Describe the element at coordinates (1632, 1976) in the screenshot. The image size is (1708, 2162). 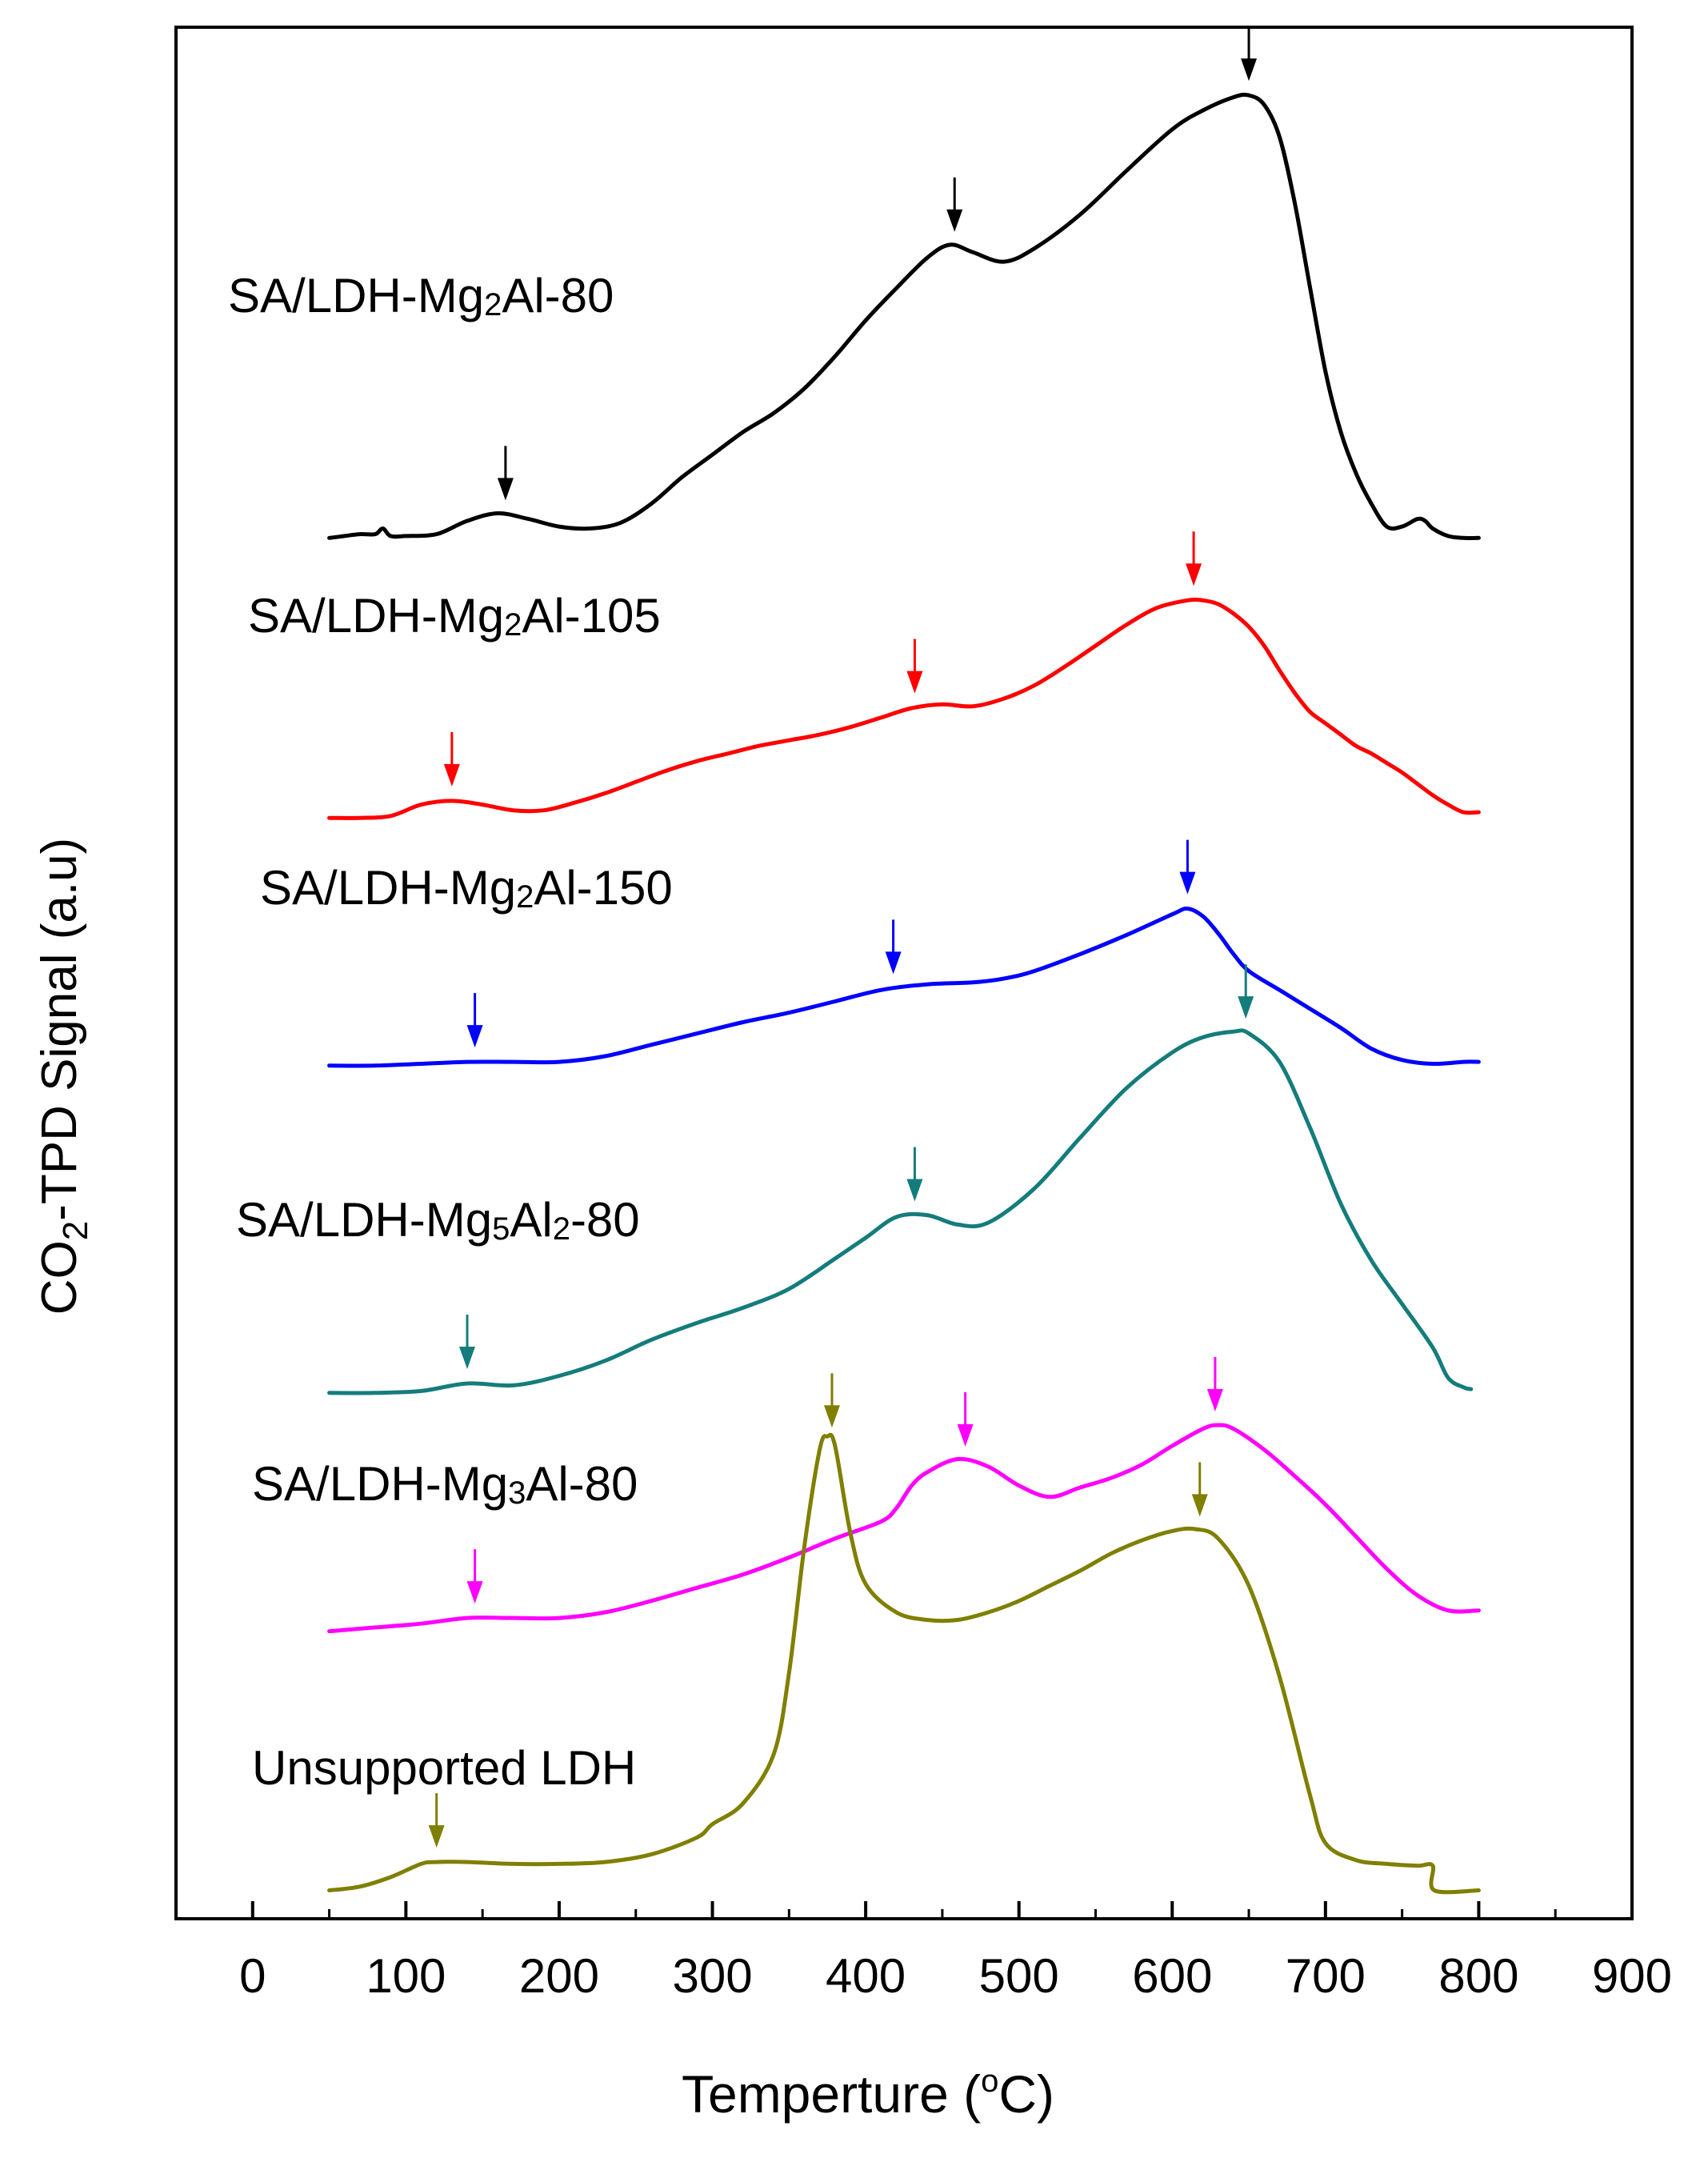
I see `x-tick-label-900: 900` at that location.